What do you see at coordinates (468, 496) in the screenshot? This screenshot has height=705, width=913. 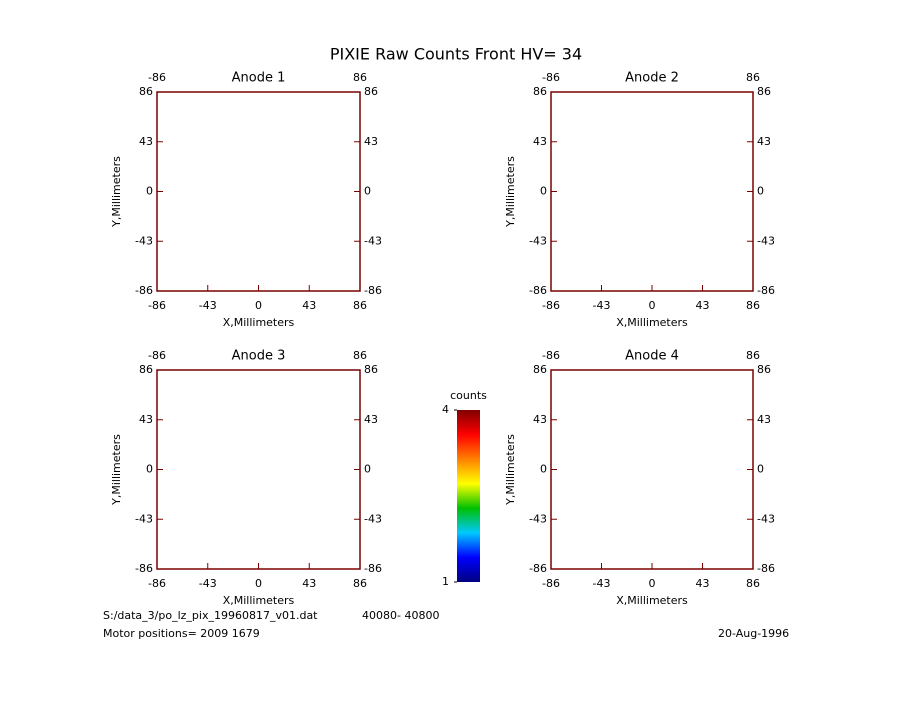 I see `colorbar` at bounding box center [468, 496].